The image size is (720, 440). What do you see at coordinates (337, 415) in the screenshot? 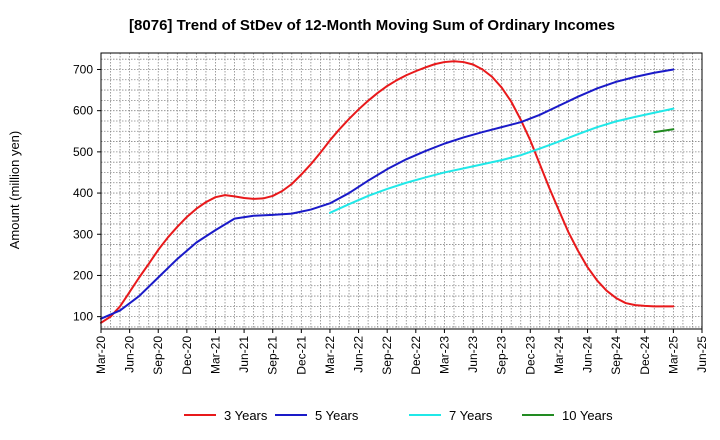
I see `legend-label: 5 Years` at bounding box center [337, 415].